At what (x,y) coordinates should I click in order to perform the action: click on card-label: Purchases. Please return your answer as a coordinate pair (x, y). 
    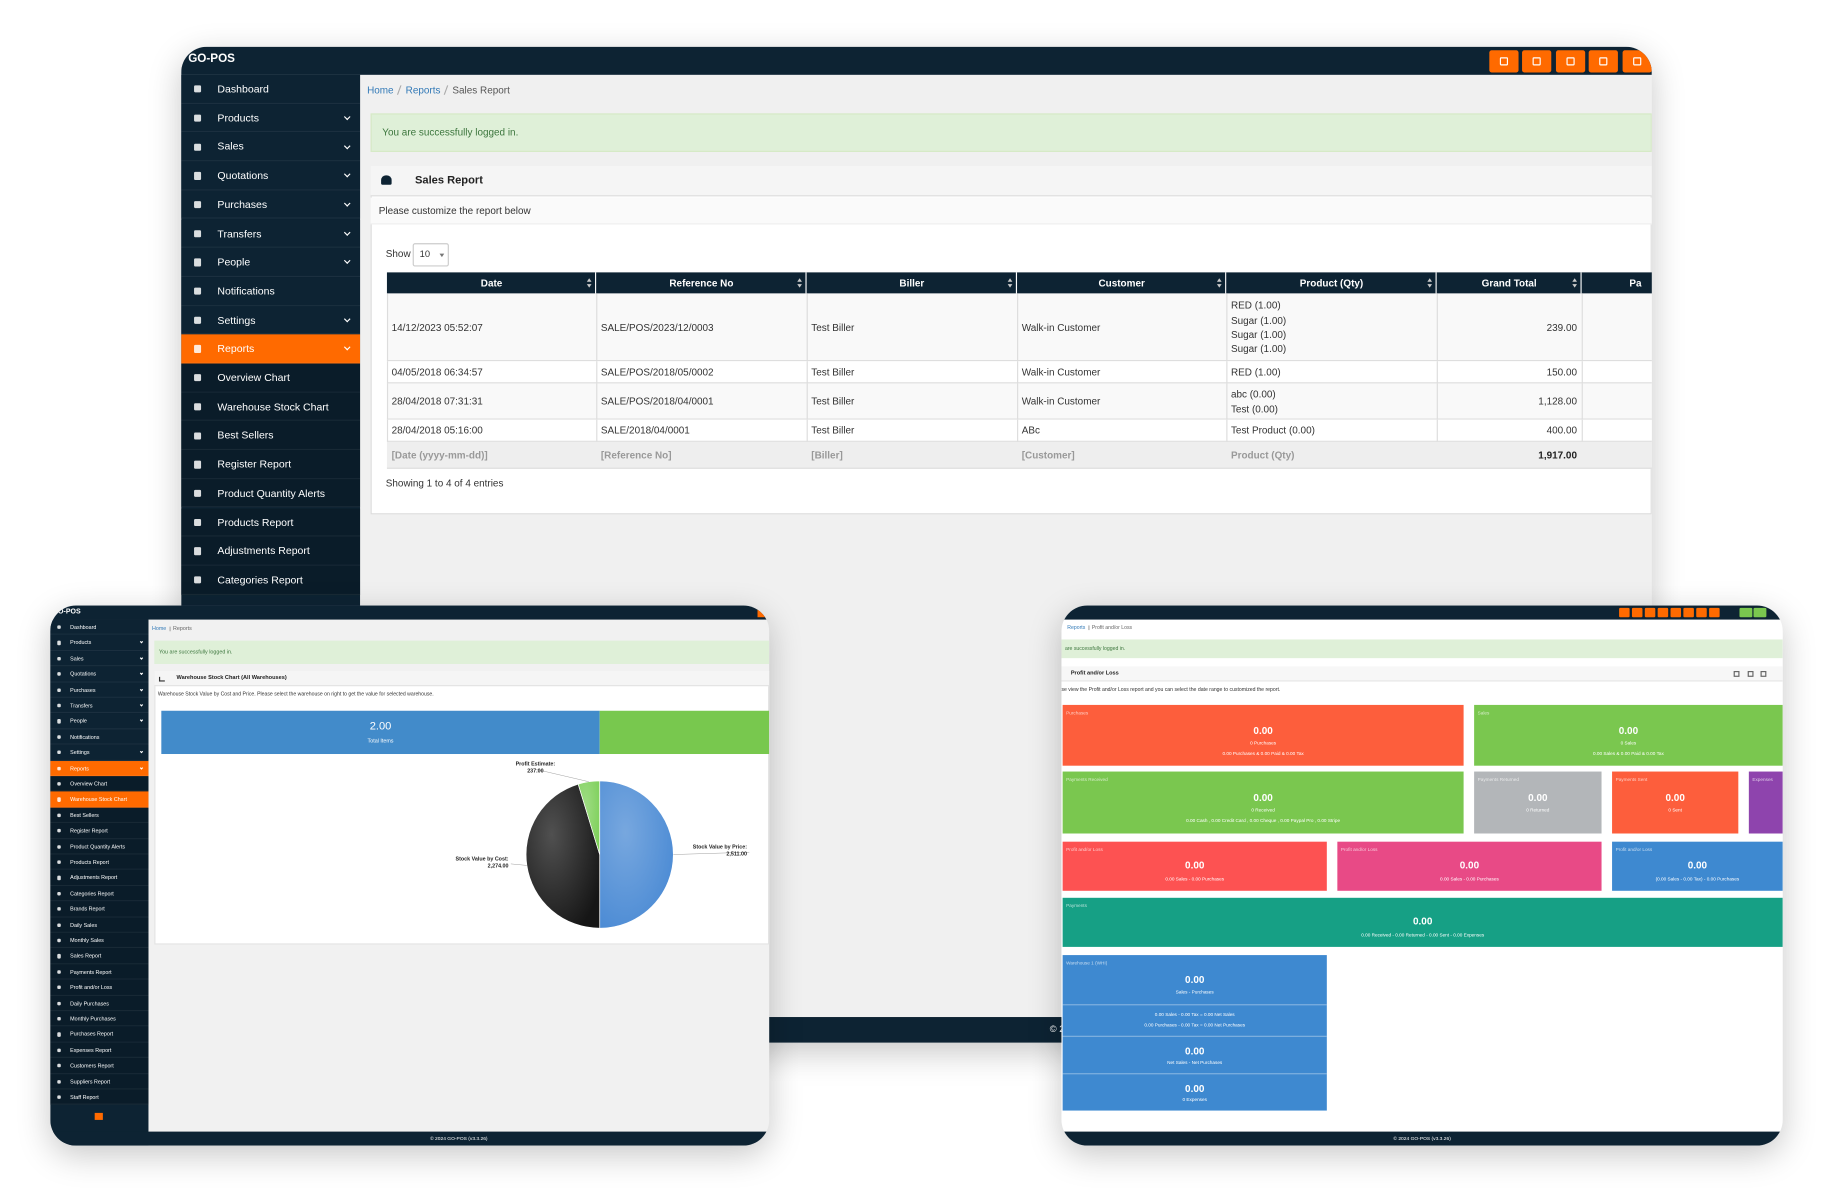
    Looking at the image, I should click on (1077, 712).